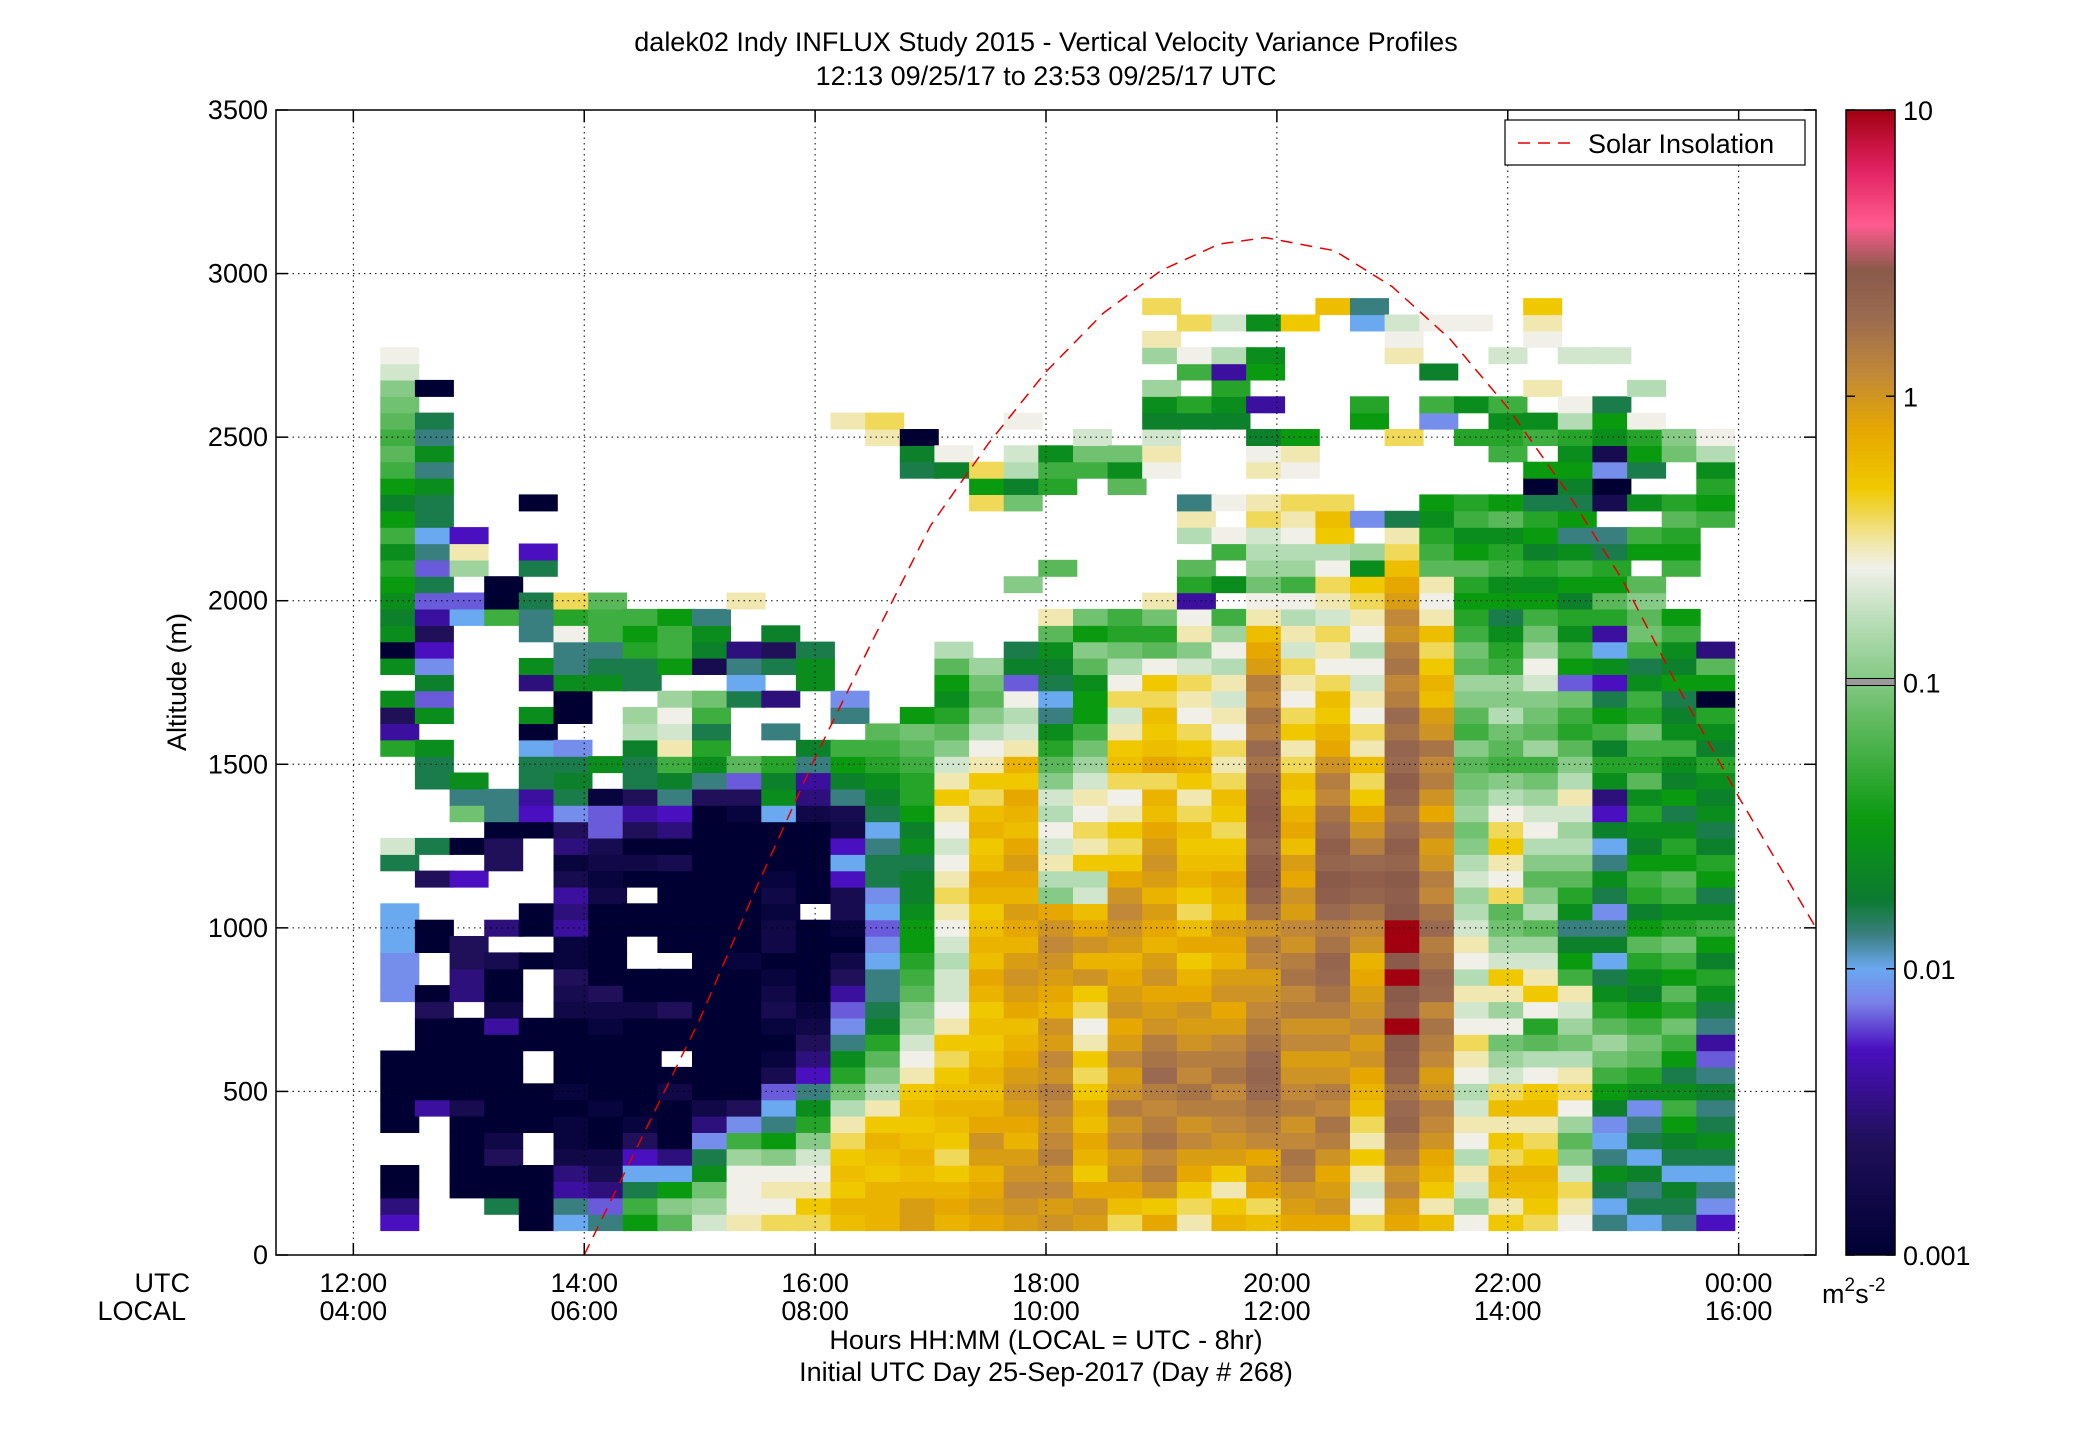 Image resolution: width=2098 pixels, height=1430 pixels. What do you see at coordinates (1046, 1372) in the screenshot?
I see `x-axis-label-secondary: Initial UTC Day 25-Sep-2017 (Day # 268)` at bounding box center [1046, 1372].